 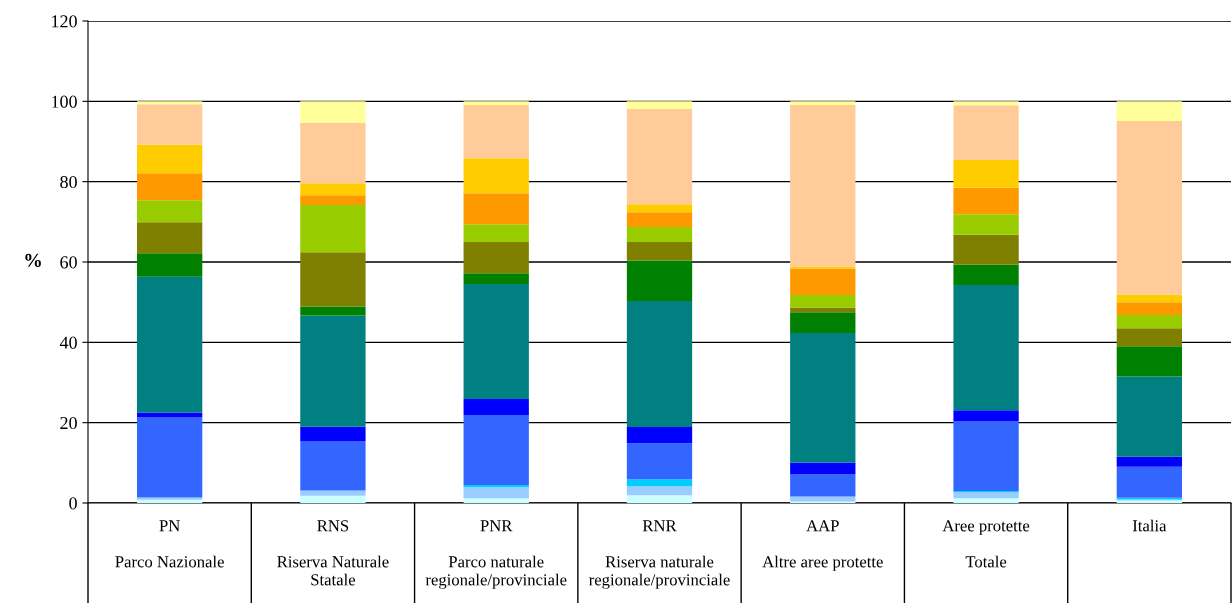 What do you see at coordinates (822, 545) in the screenshot?
I see `category-label: AAP Altre aree protette` at bounding box center [822, 545].